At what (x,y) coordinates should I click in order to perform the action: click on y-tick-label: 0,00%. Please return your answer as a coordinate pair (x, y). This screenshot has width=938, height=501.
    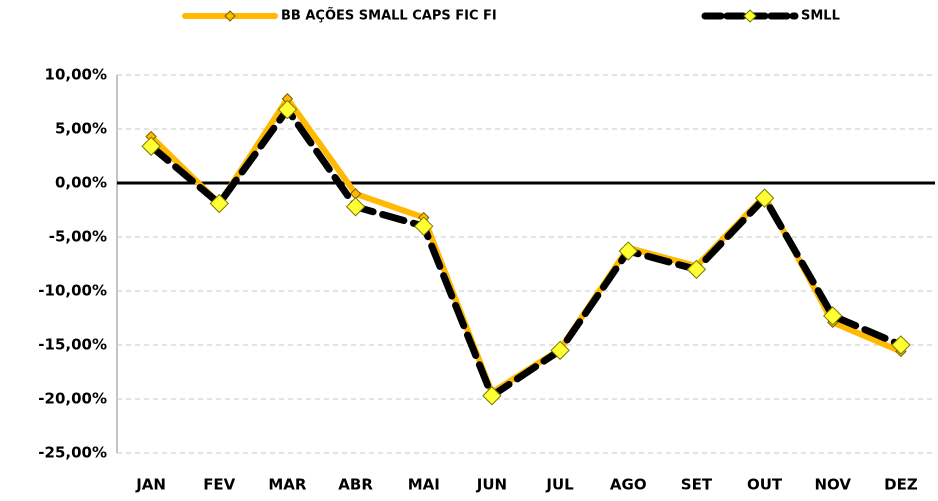
    Looking at the image, I should click on (81, 183).